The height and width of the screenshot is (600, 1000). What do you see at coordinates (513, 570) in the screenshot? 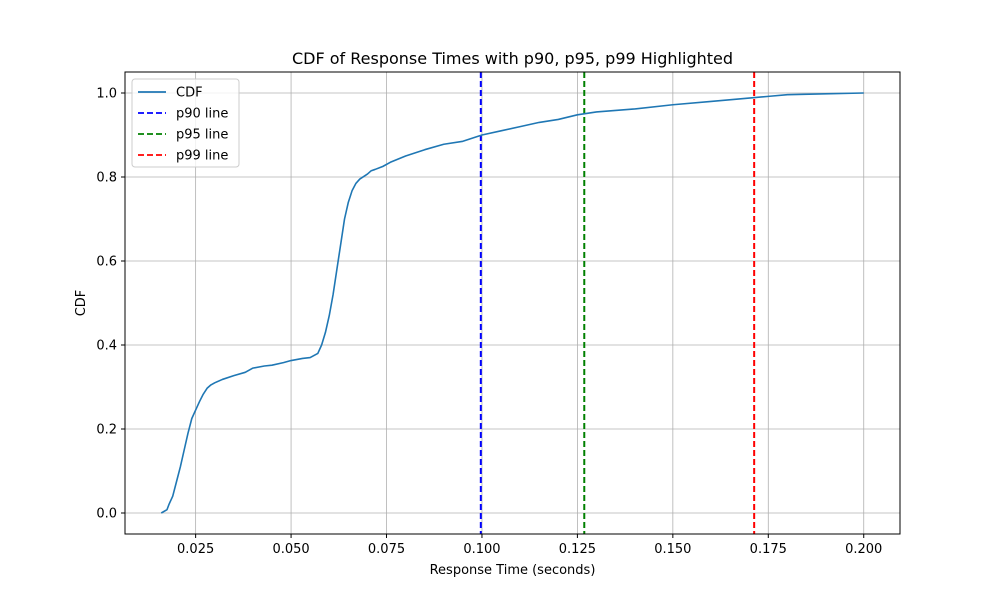
I see `x-axis-label: Response Time (seconds)` at bounding box center [513, 570].